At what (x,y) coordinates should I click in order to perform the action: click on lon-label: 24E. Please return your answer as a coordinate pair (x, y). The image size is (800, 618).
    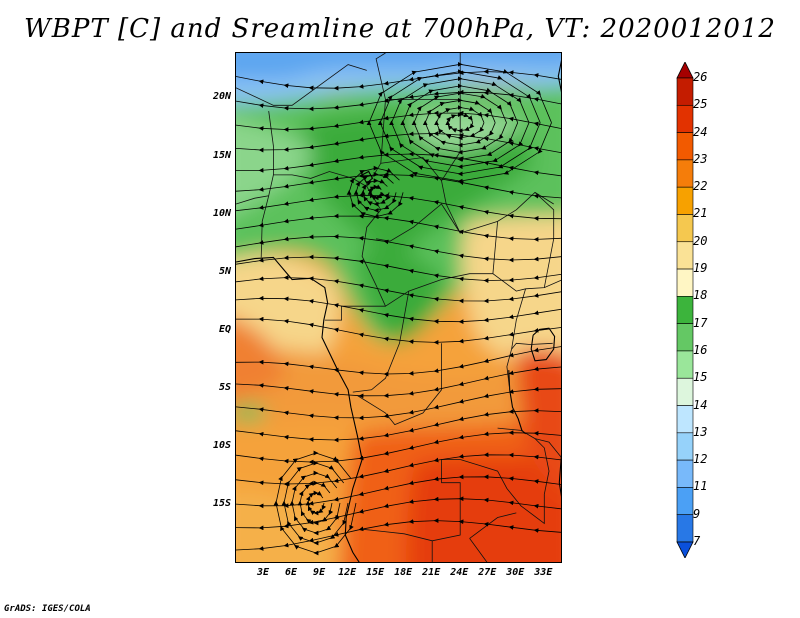
    Looking at the image, I should click on (459, 572).